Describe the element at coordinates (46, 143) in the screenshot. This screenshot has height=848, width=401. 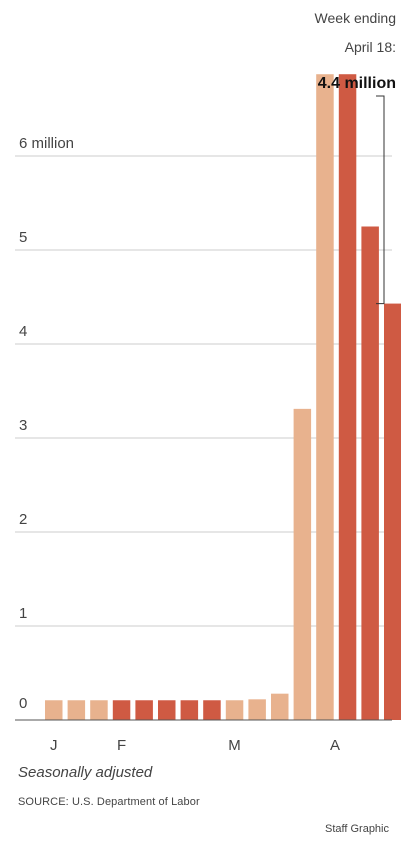
I see `y-tick-label: 6 million` at that location.